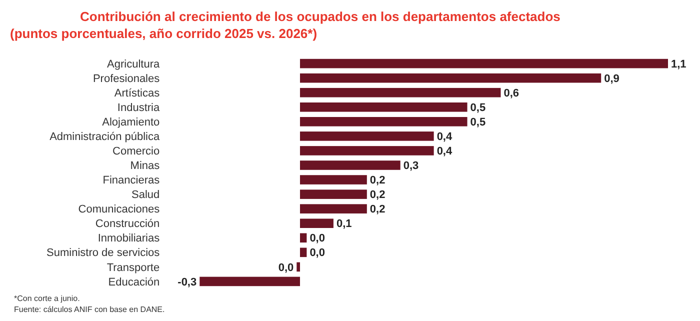 Image resolution: width=700 pixels, height=321 pixels. Describe the element at coordinates (89, 309) in the screenshot. I see `source-note: Fuente: cálculos ANIF con base en DANE.` at that location.